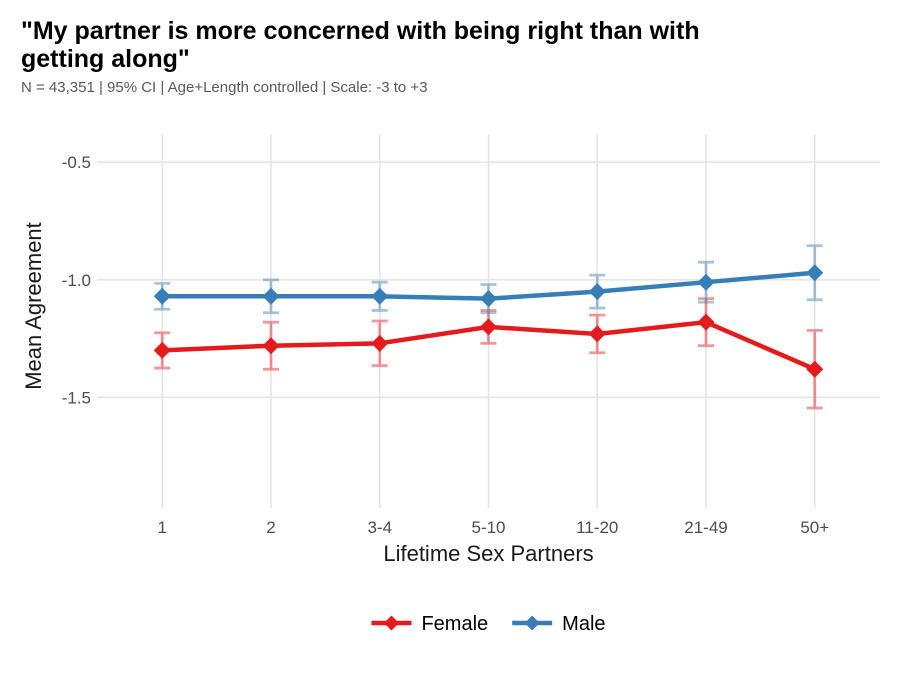 Image resolution: width=900 pixels, height=675 pixels. Describe the element at coordinates (454, 624) in the screenshot. I see `legend-label: Female` at that location.